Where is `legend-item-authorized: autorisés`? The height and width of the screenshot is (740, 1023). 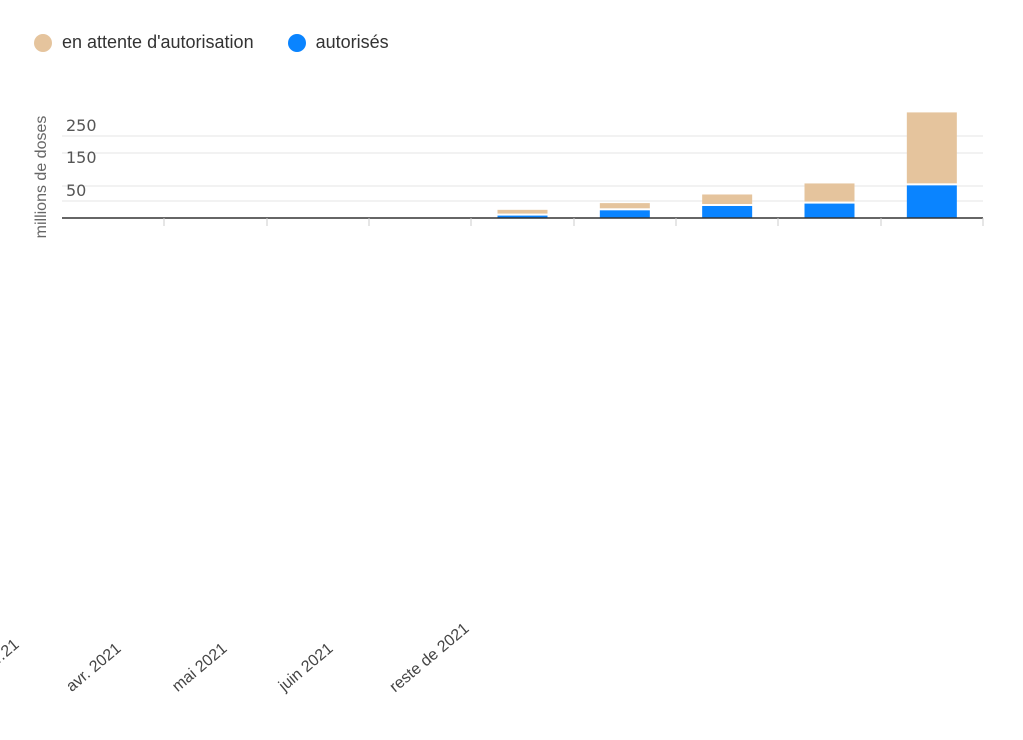
legend-item-authorized: autorisés is located at coordinates (338, 42).